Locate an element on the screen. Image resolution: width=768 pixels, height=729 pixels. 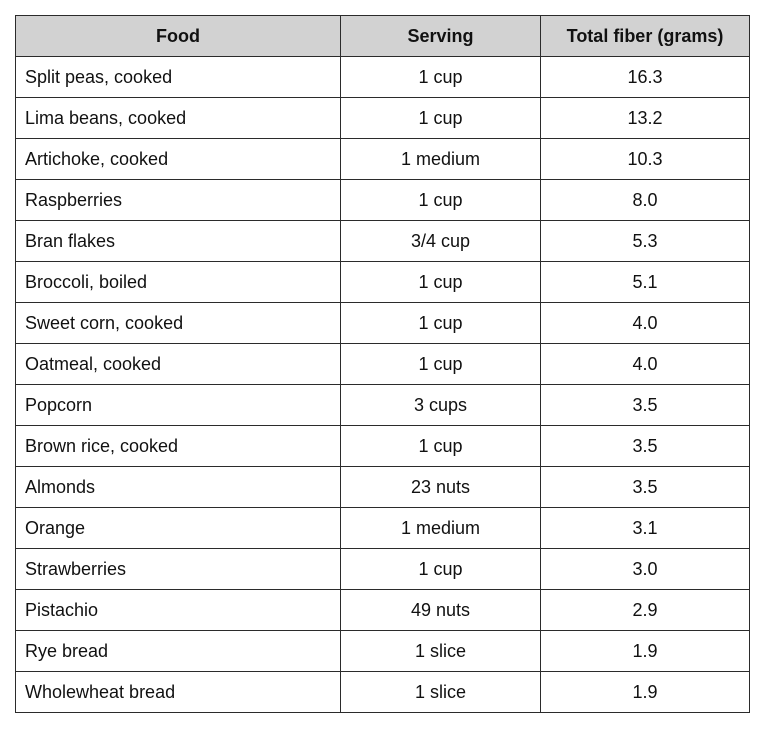
food-cell: Popcorn is located at coordinates (178, 405).